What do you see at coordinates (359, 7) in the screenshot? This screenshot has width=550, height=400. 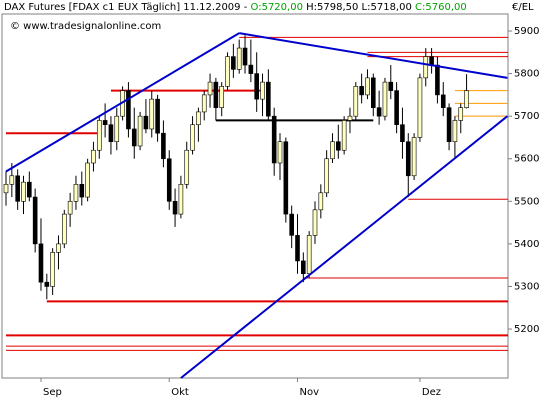 I see `title-highlow: H:5798,50 L:5718,00` at bounding box center [359, 7].